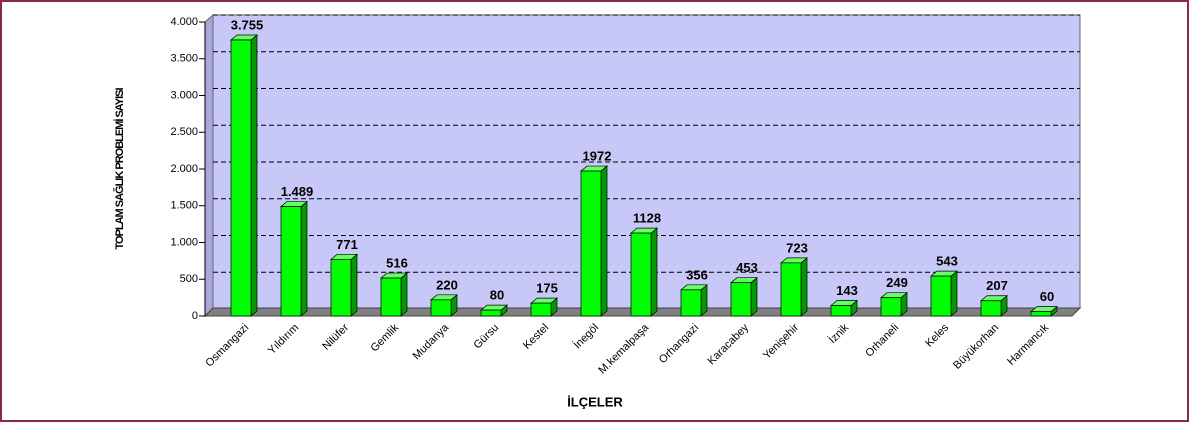 The width and height of the screenshot is (1189, 422). What do you see at coordinates (195, 316) in the screenshot?
I see `y-tick-label: 0` at bounding box center [195, 316].